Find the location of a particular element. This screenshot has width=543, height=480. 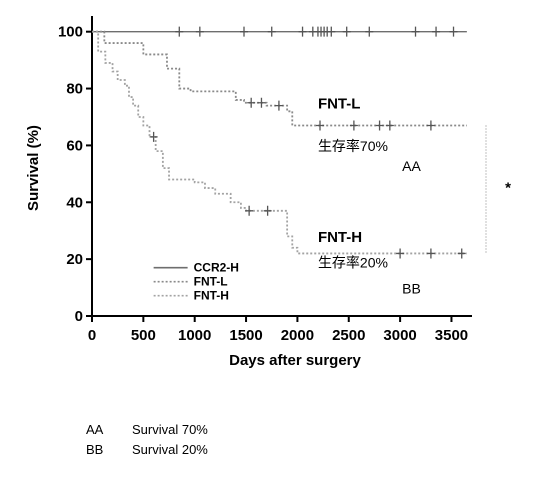

annotation-3: FNT-H is located at coordinates (340, 237).